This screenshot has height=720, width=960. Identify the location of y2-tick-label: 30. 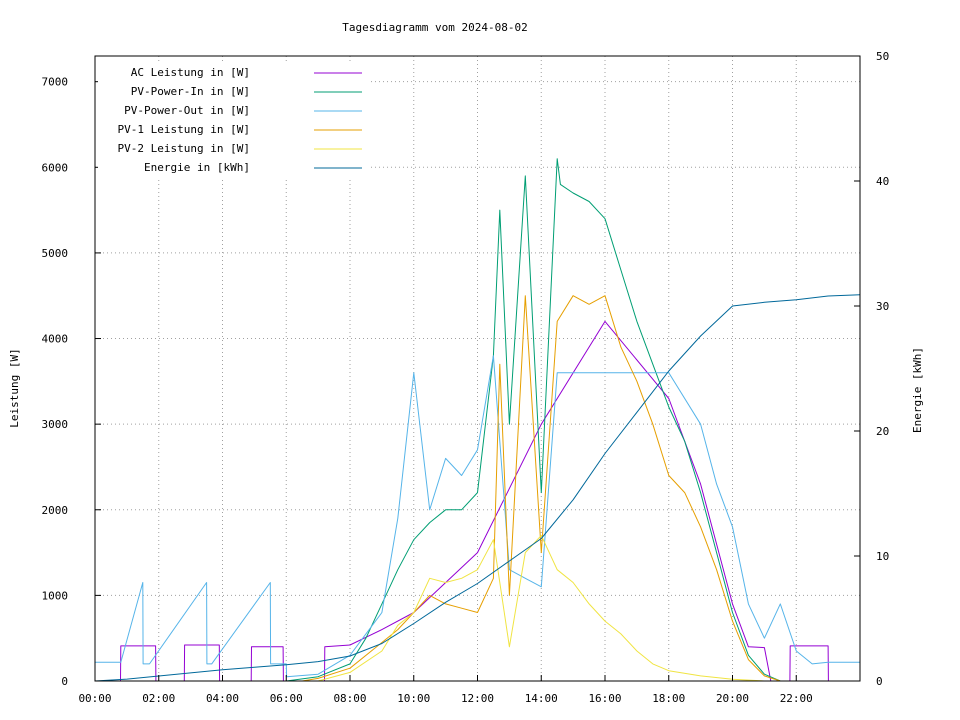
(882, 306).